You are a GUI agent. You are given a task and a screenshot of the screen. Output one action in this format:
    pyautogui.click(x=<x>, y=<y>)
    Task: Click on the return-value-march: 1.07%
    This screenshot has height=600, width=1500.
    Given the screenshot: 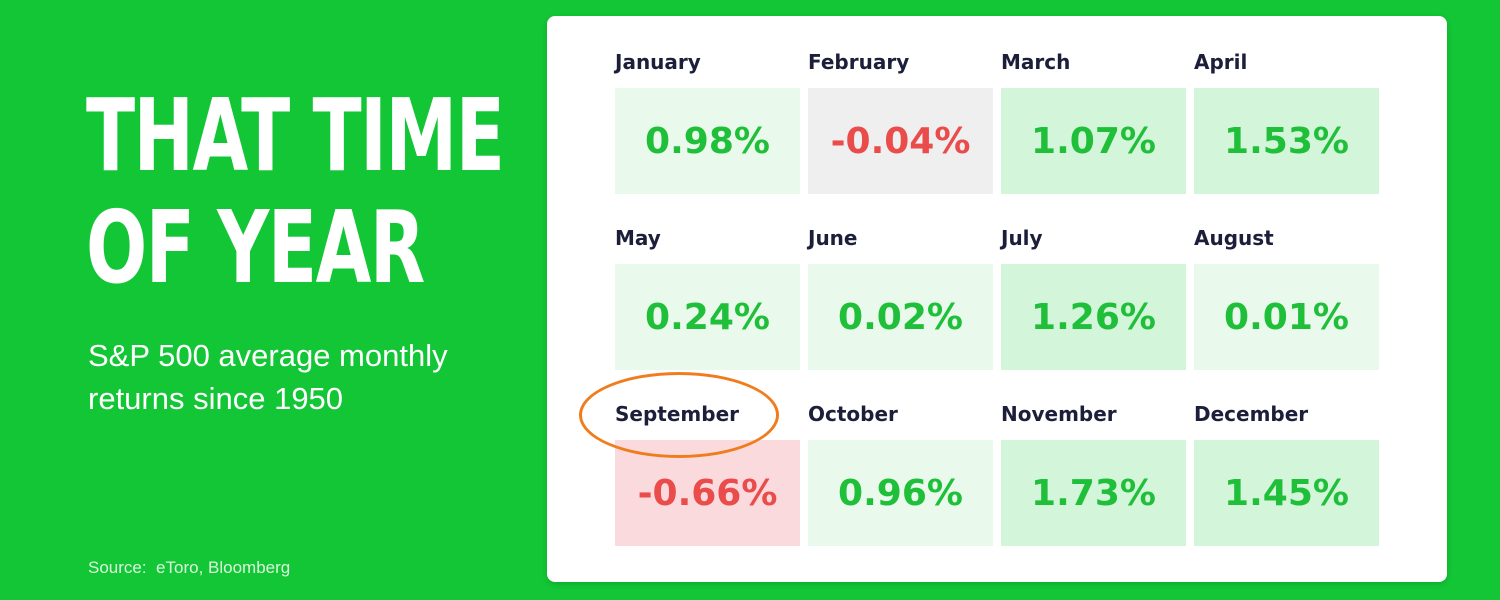 What is the action you would take?
    pyautogui.click(x=1093, y=141)
    